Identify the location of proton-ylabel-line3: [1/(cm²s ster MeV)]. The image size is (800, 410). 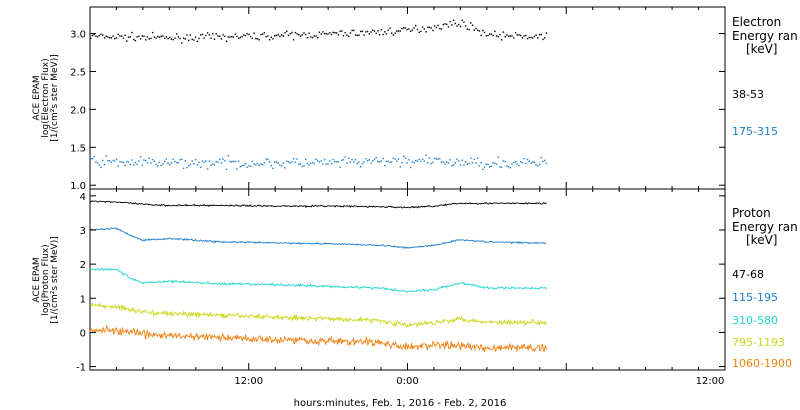
(55, 279).